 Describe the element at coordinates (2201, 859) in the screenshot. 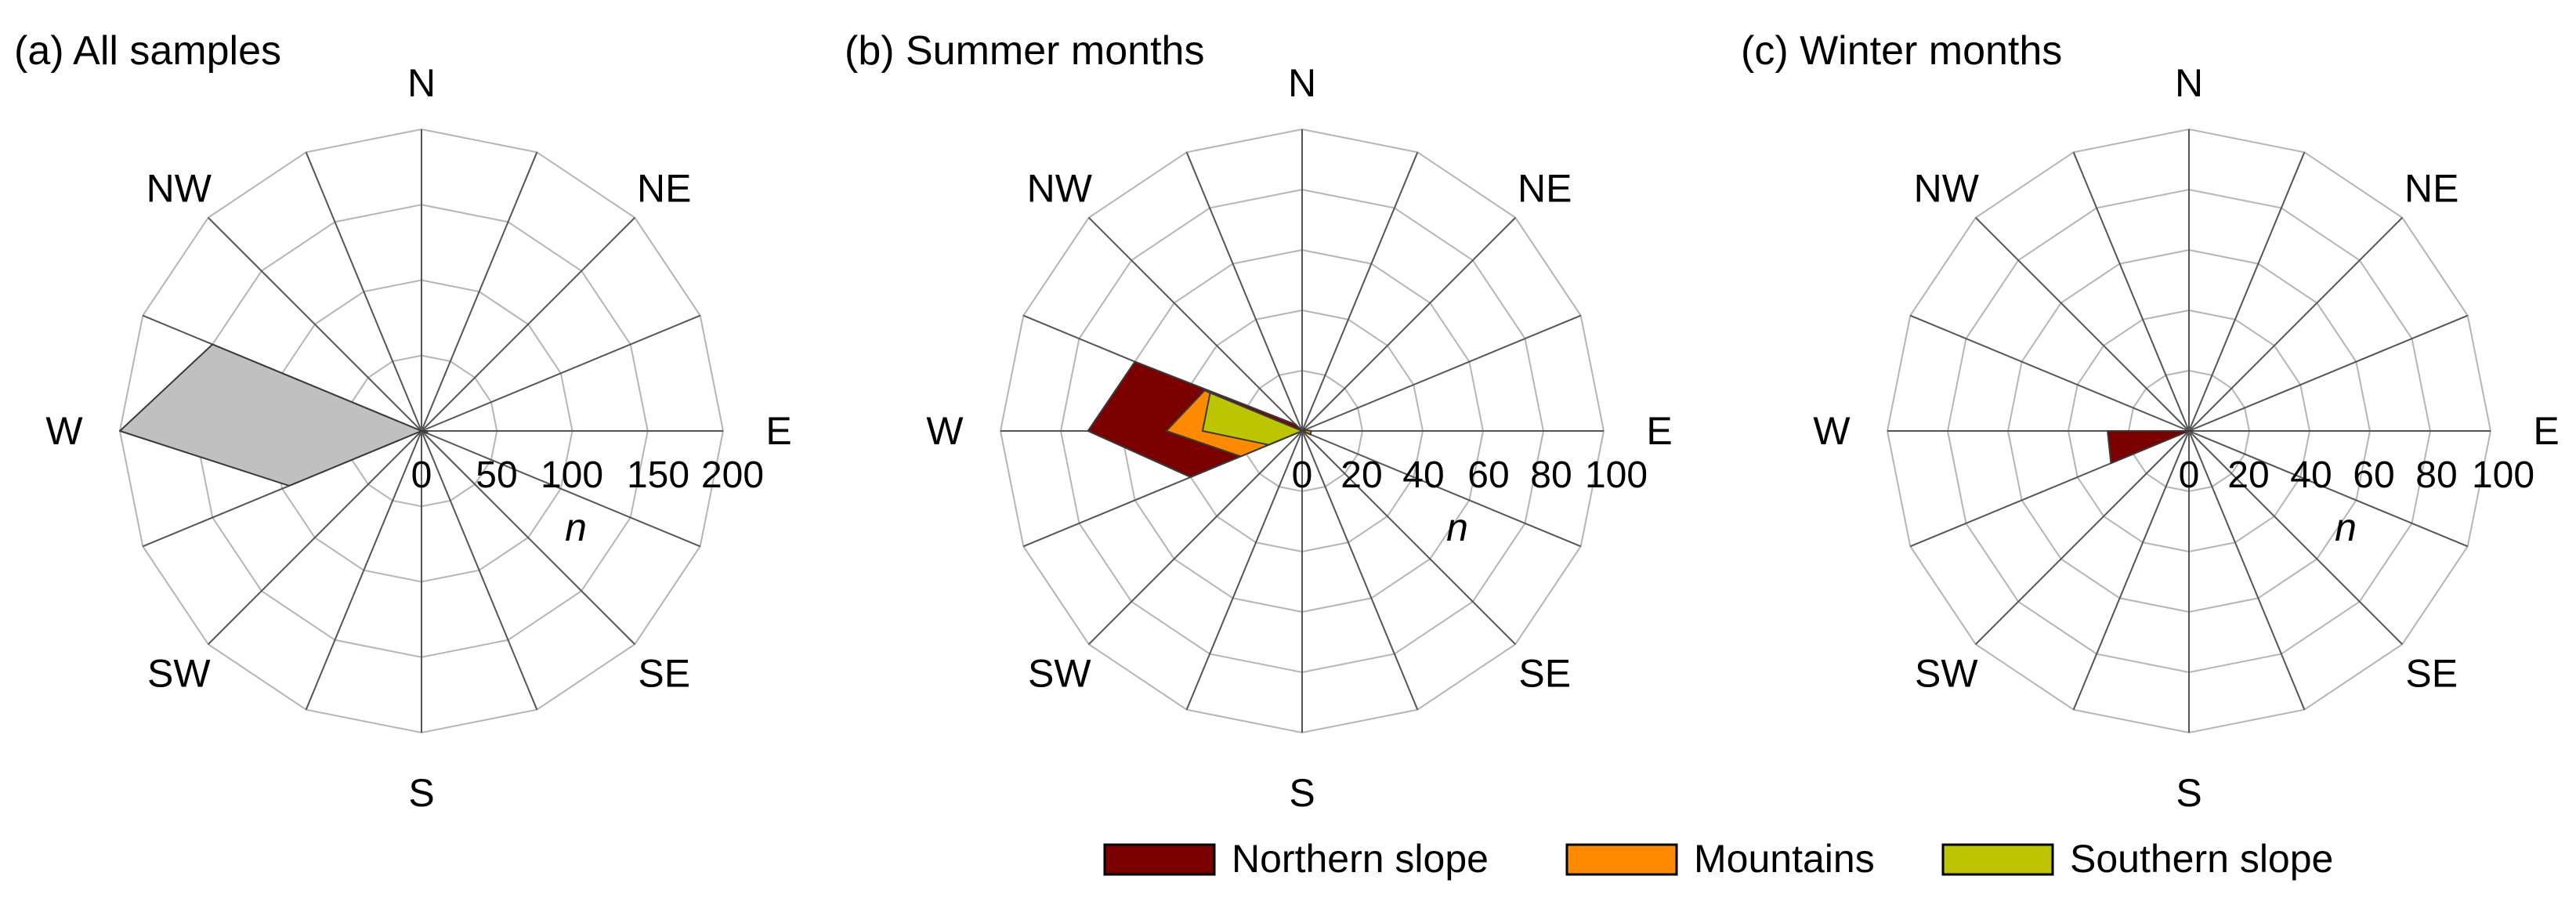

I see `legend-label: Southern slope` at that location.